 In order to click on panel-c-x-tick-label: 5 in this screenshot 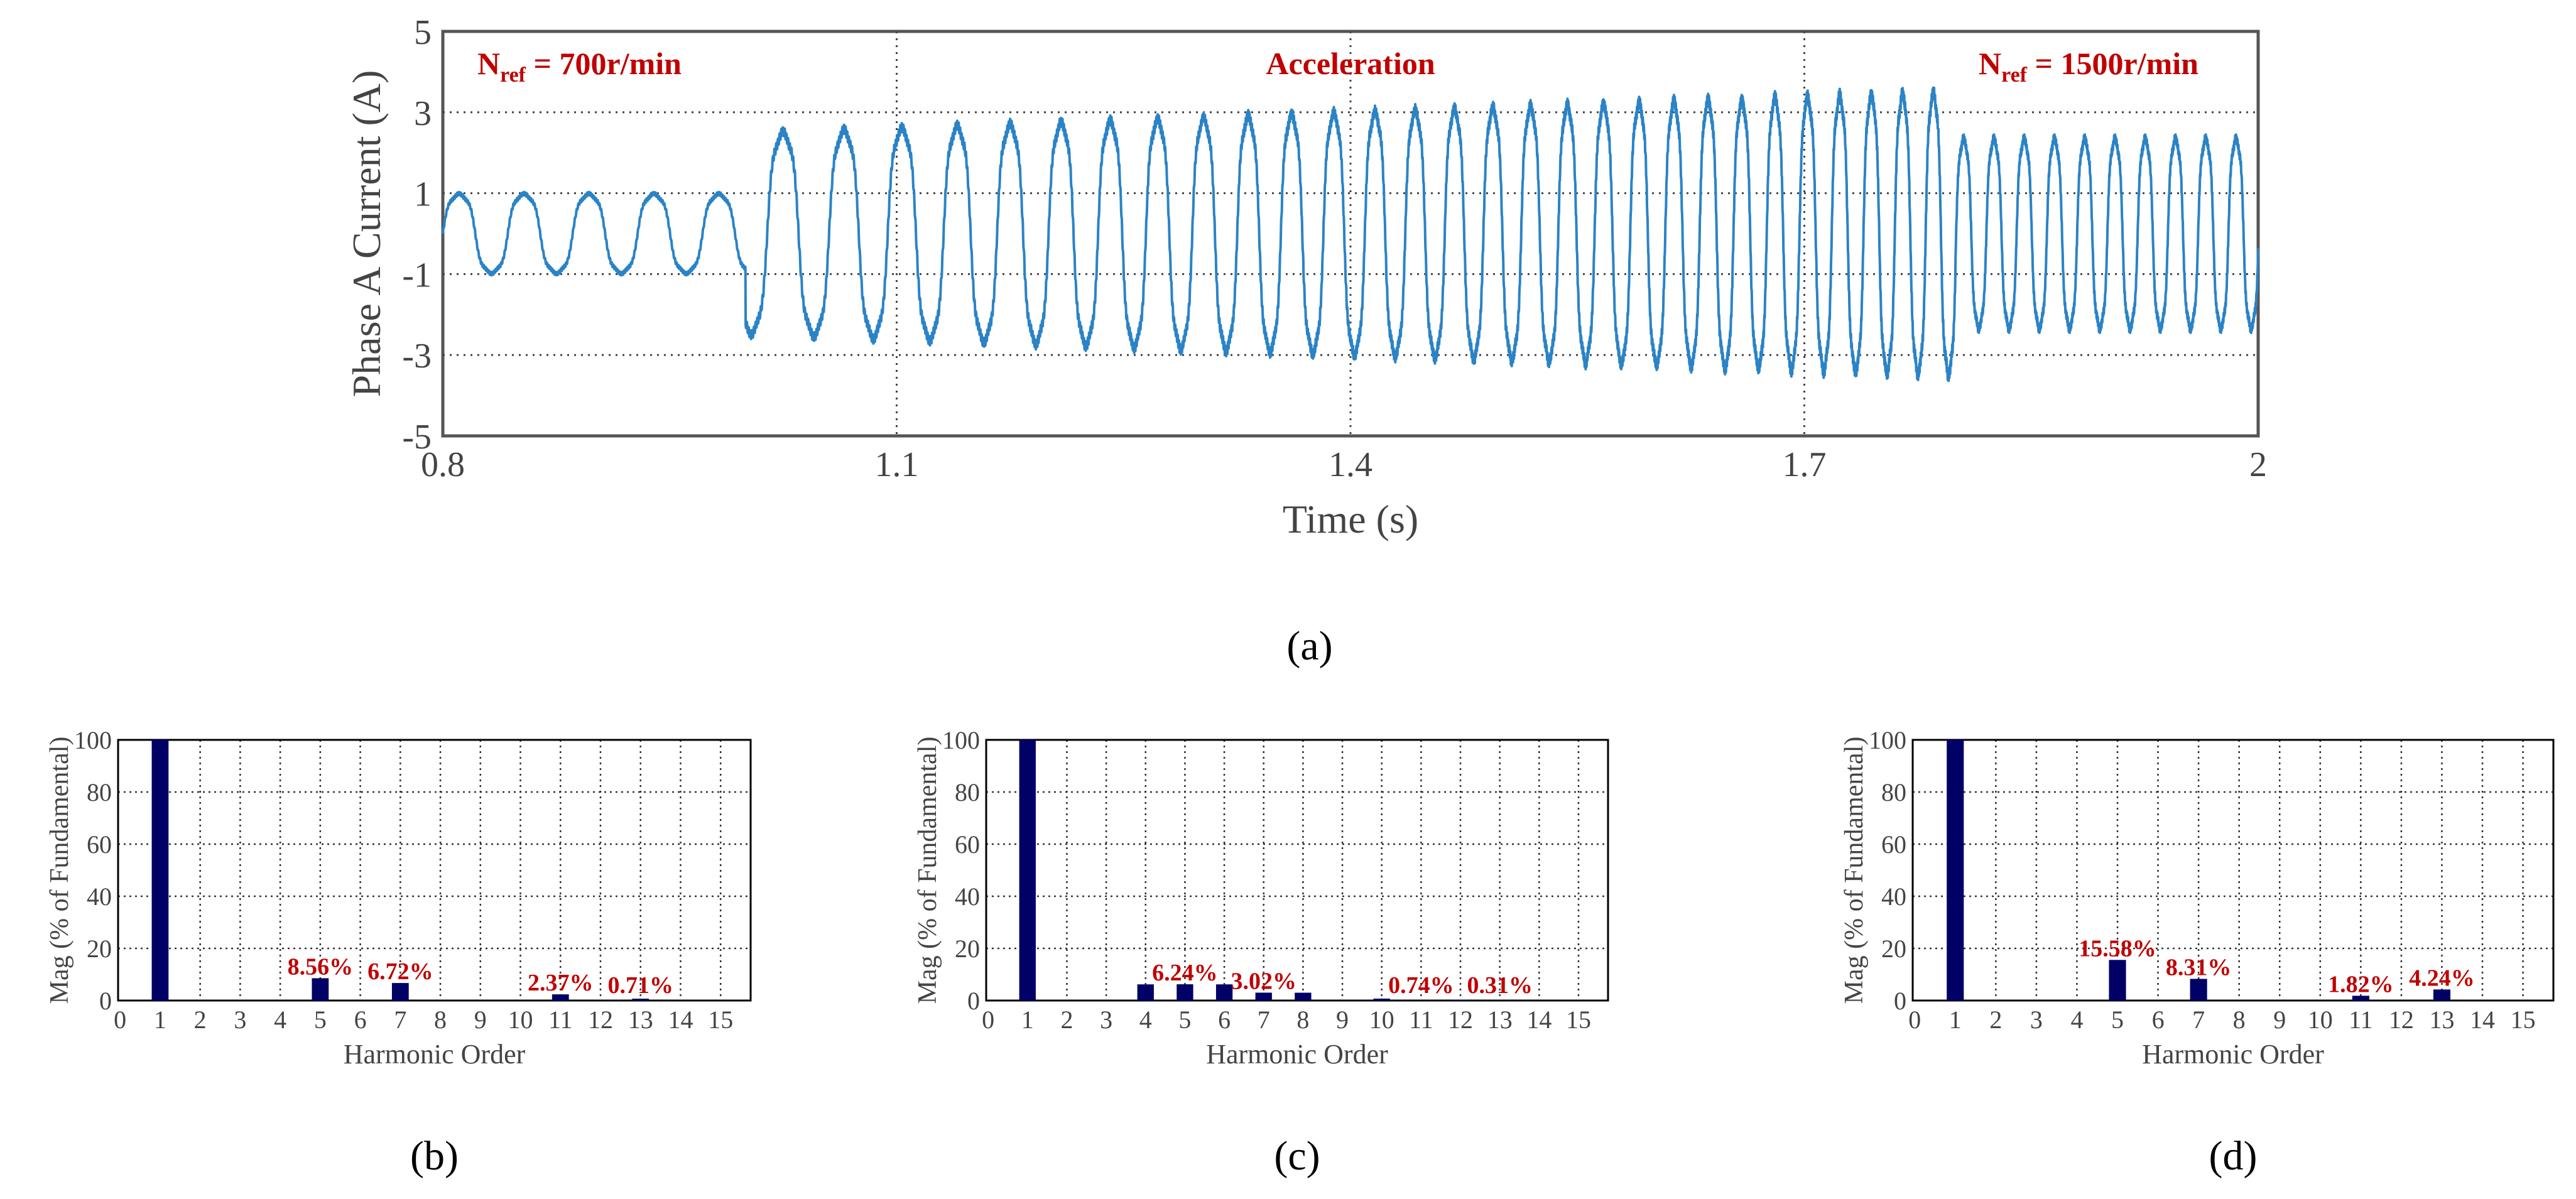, I will do `click(1184, 1020)`.